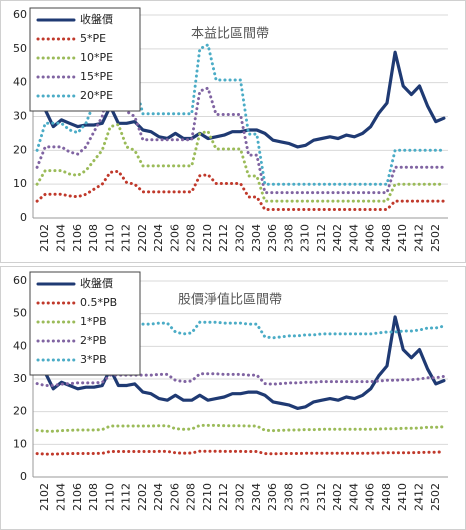  Describe the element at coordinates (93, 38) in the screenshot. I see `legend-label: 5*PE` at that location.